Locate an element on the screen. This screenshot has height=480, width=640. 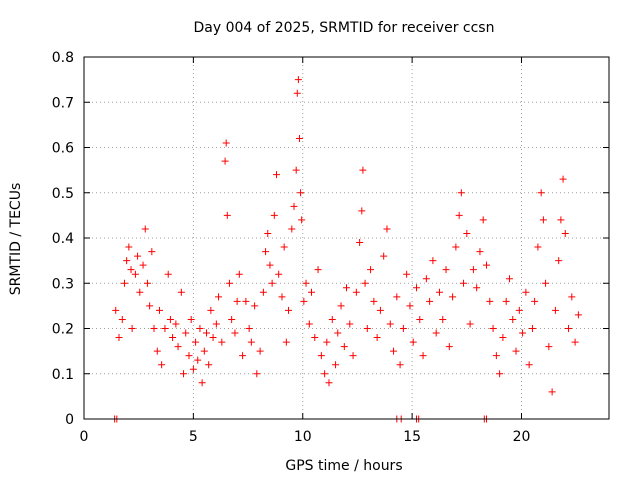
x-axis-label: GPS time / hours is located at coordinates (343, 466).